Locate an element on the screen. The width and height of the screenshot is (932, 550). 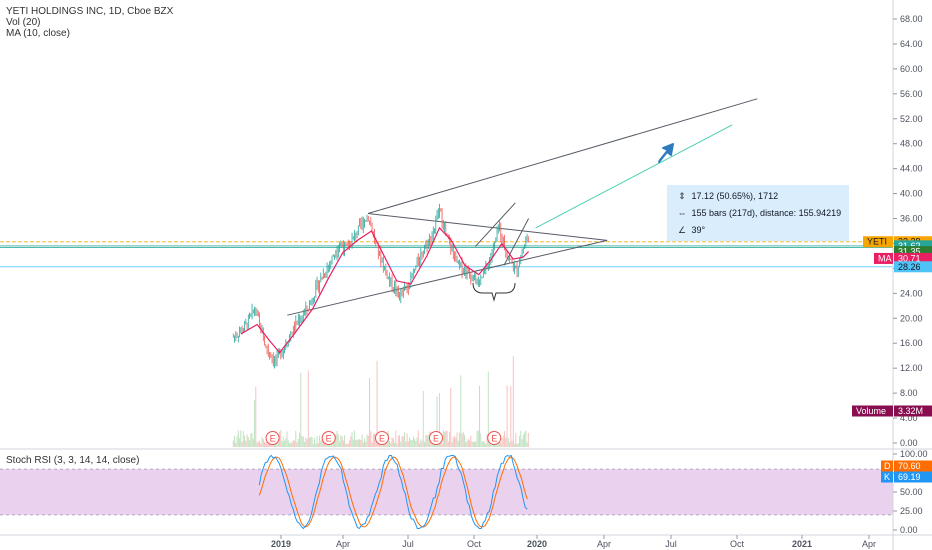
price-label-1-value: 31.62 is located at coordinates (909, 246).